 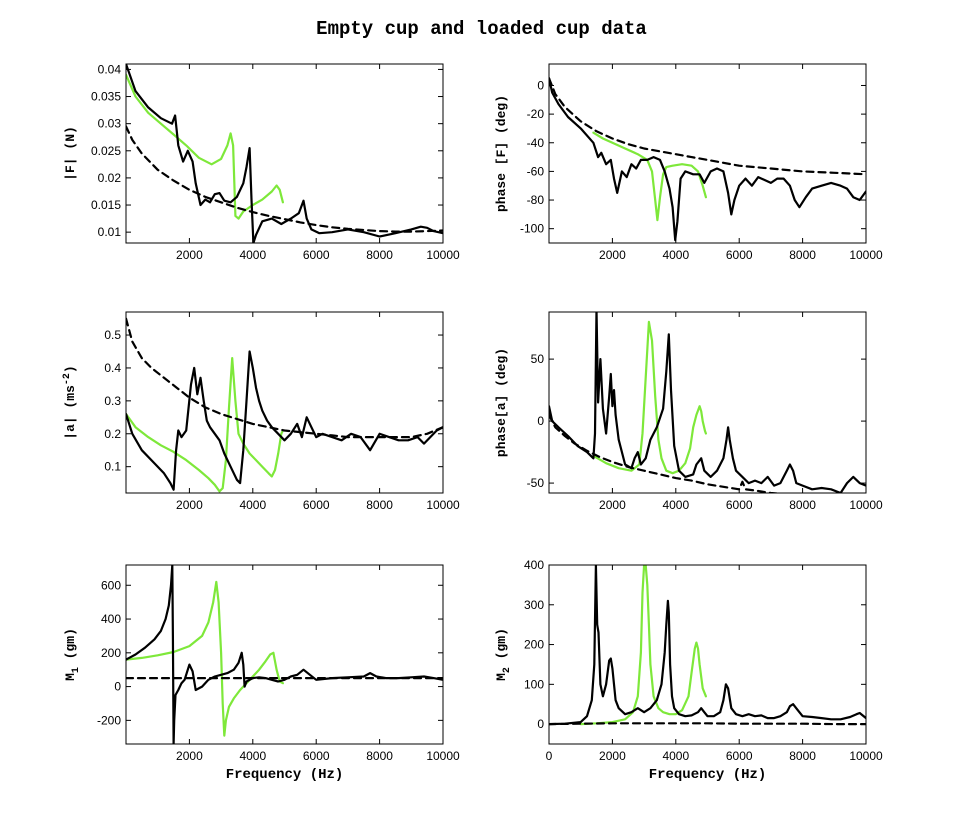 I want to click on series-green-M2, so click(x=643, y=645).